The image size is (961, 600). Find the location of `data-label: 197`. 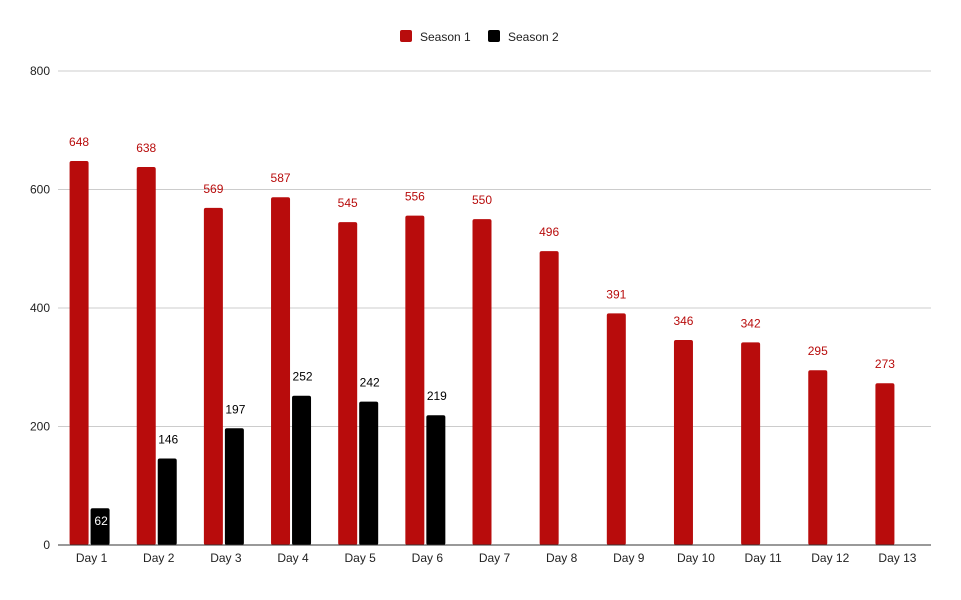

data-label: 197 is located at coordinates (235, 409).